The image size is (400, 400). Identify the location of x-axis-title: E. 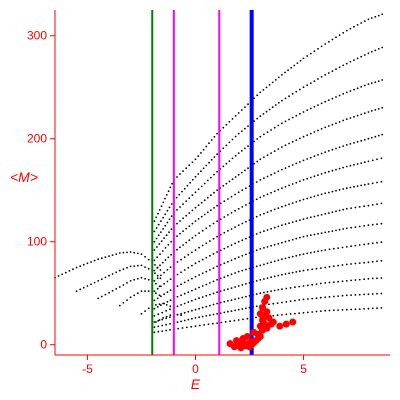
(196, 384).